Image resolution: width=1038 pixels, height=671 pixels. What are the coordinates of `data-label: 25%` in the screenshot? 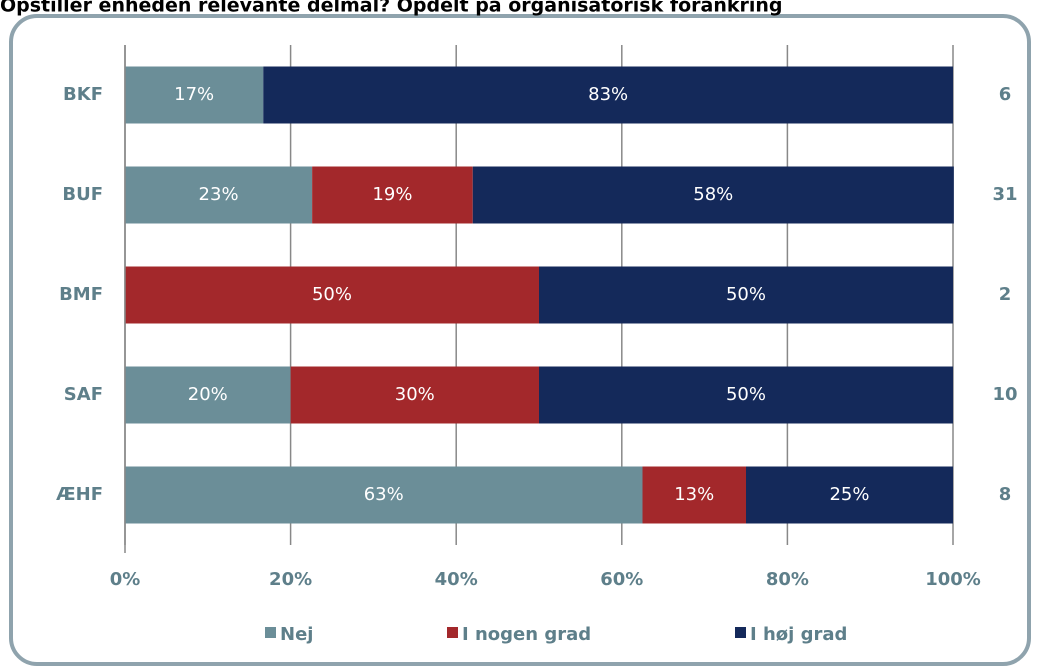 It's located at (849, 494).